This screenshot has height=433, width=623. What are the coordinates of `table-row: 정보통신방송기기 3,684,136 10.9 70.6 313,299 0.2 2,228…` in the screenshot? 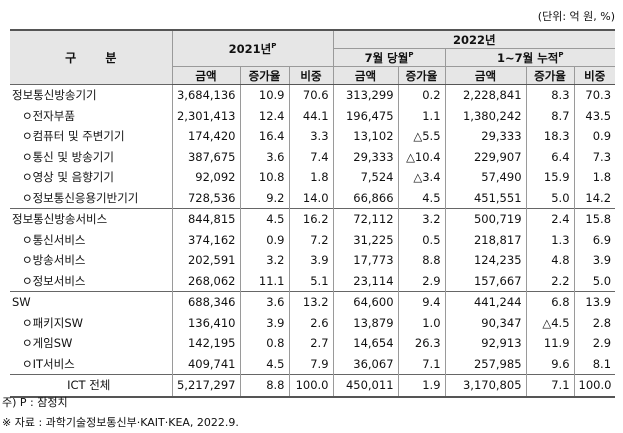 It's located at (313, 95).